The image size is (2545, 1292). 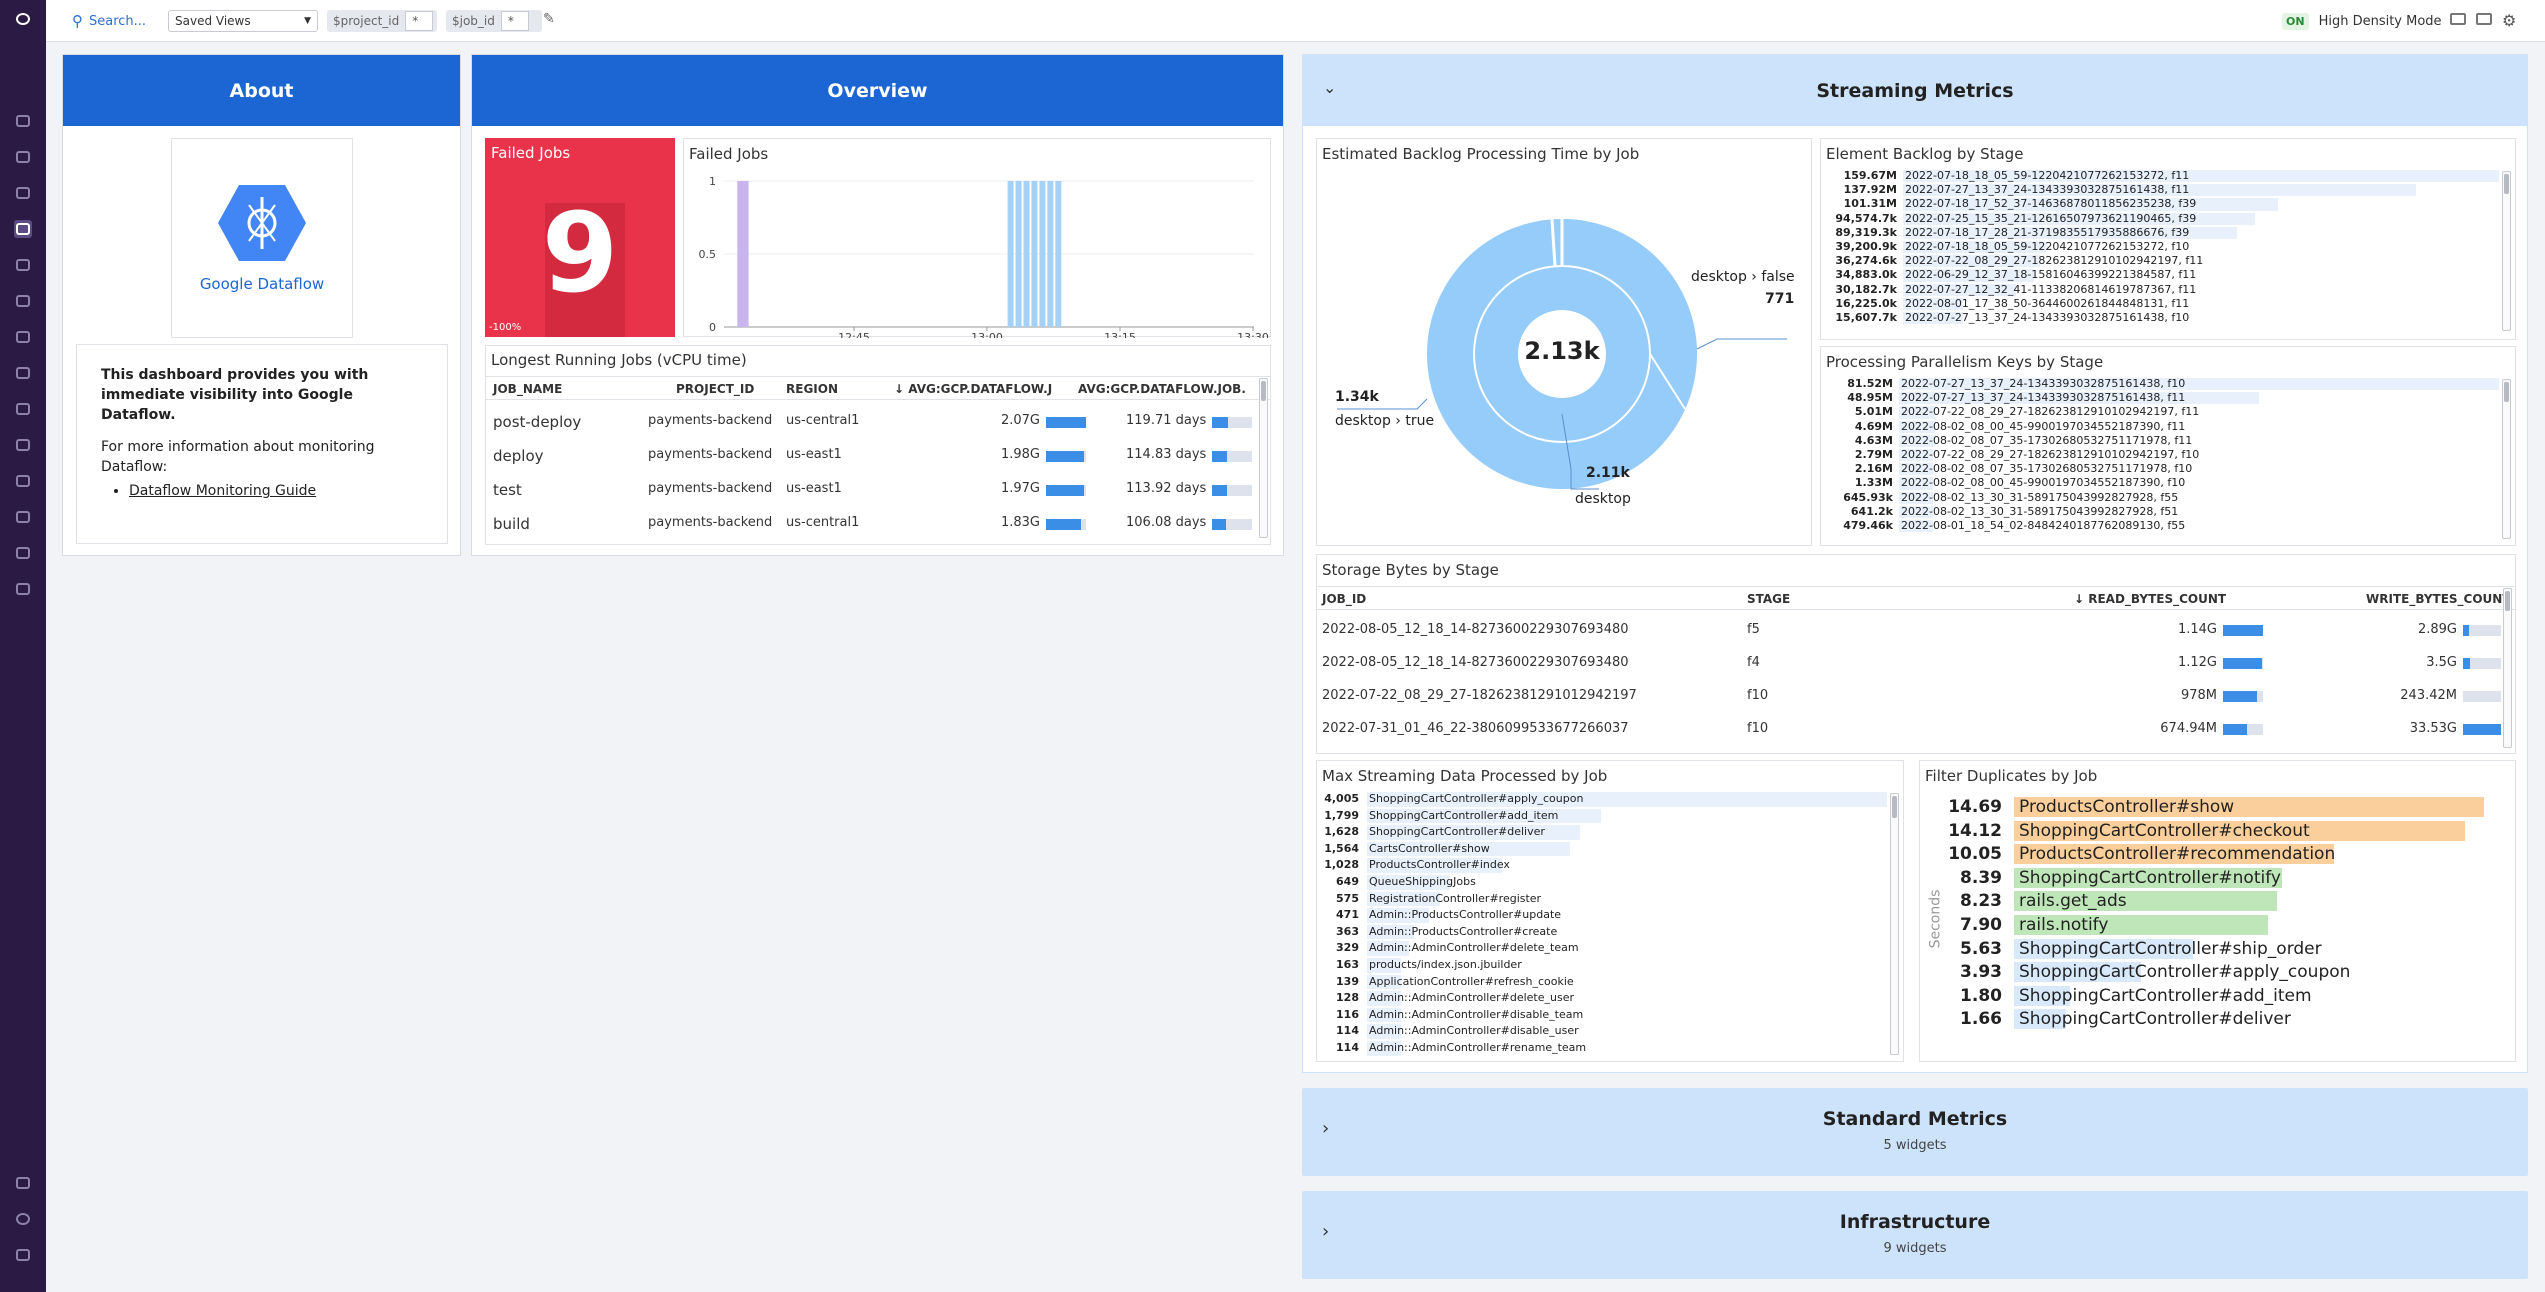 I want to click on col-project-id: PROJECT_ID, so click(x=715, y=389).